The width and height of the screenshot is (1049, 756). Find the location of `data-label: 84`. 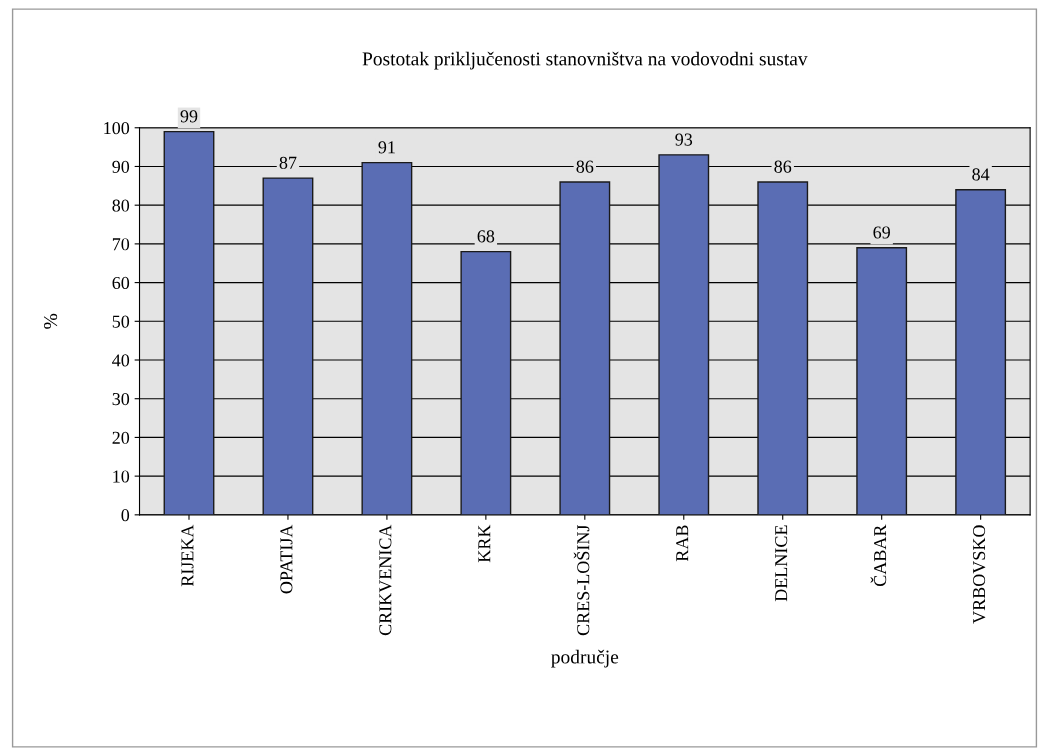

data-label: 84 is located at coordinates (981, 174).